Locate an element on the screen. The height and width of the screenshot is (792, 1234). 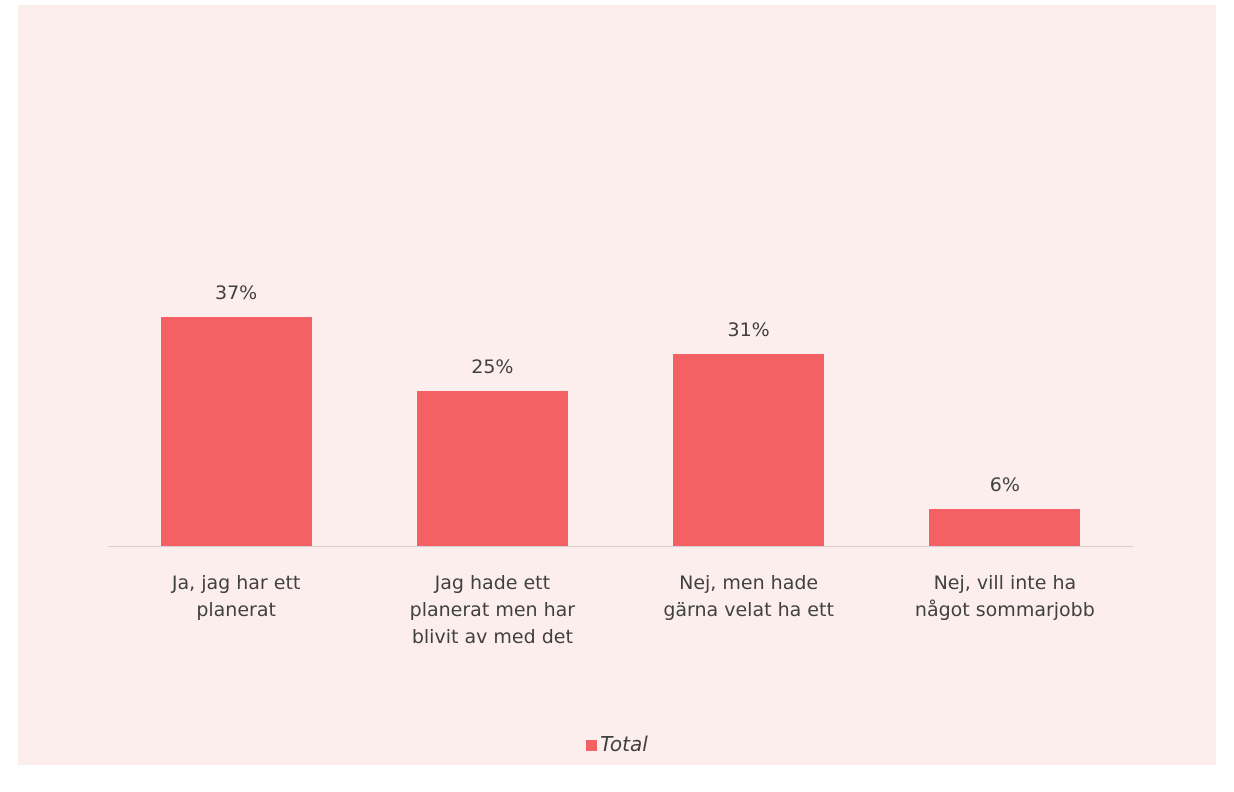
data-label: 31% is located at coordinates (748, 329).